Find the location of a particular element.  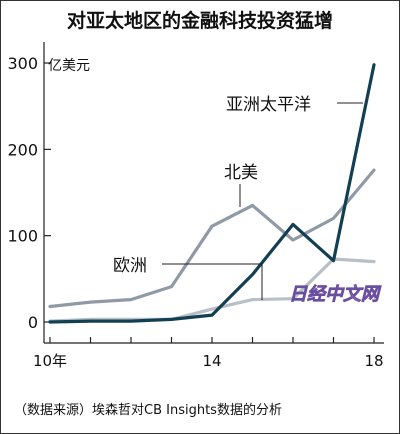

y-tick-label: 300 is located at coordinates (22, 63).